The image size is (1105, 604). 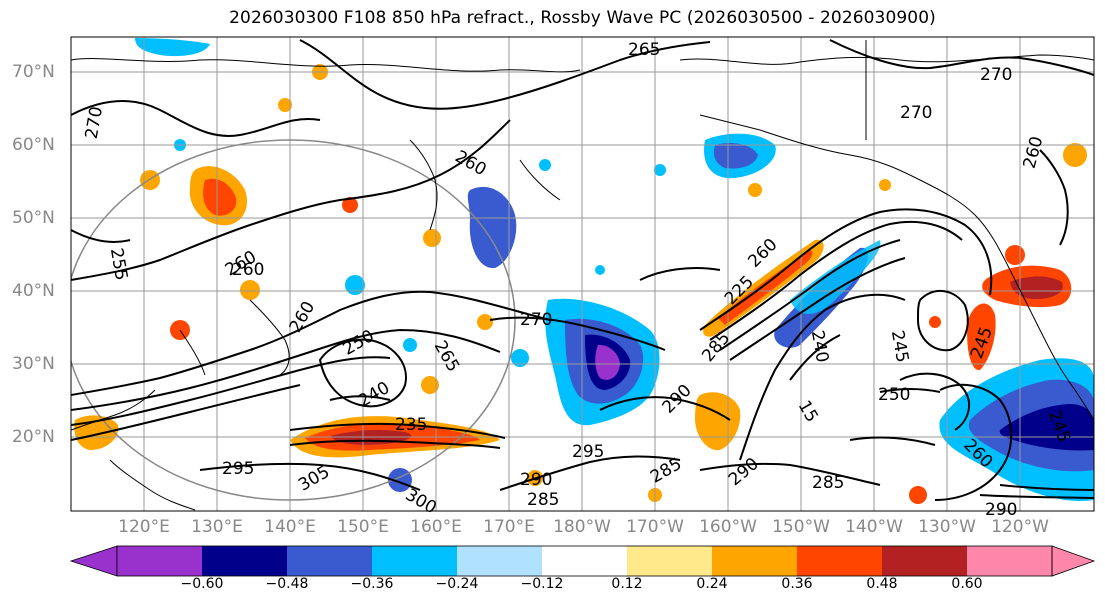 I want to click on lon-label: 160°W, so click(x=728, y=527).